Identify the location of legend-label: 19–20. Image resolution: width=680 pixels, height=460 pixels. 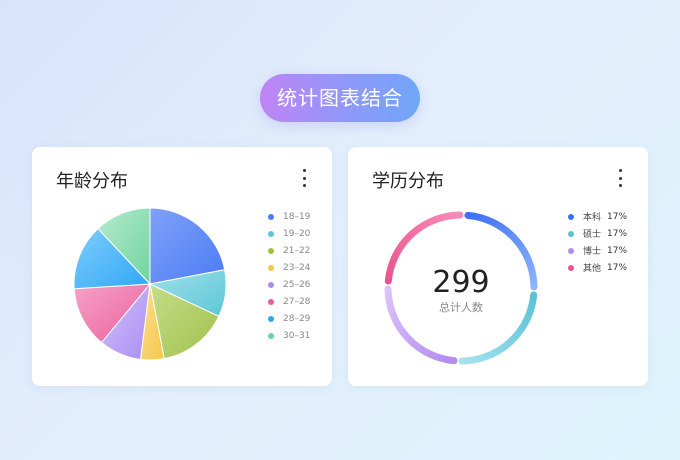
(297, 233).